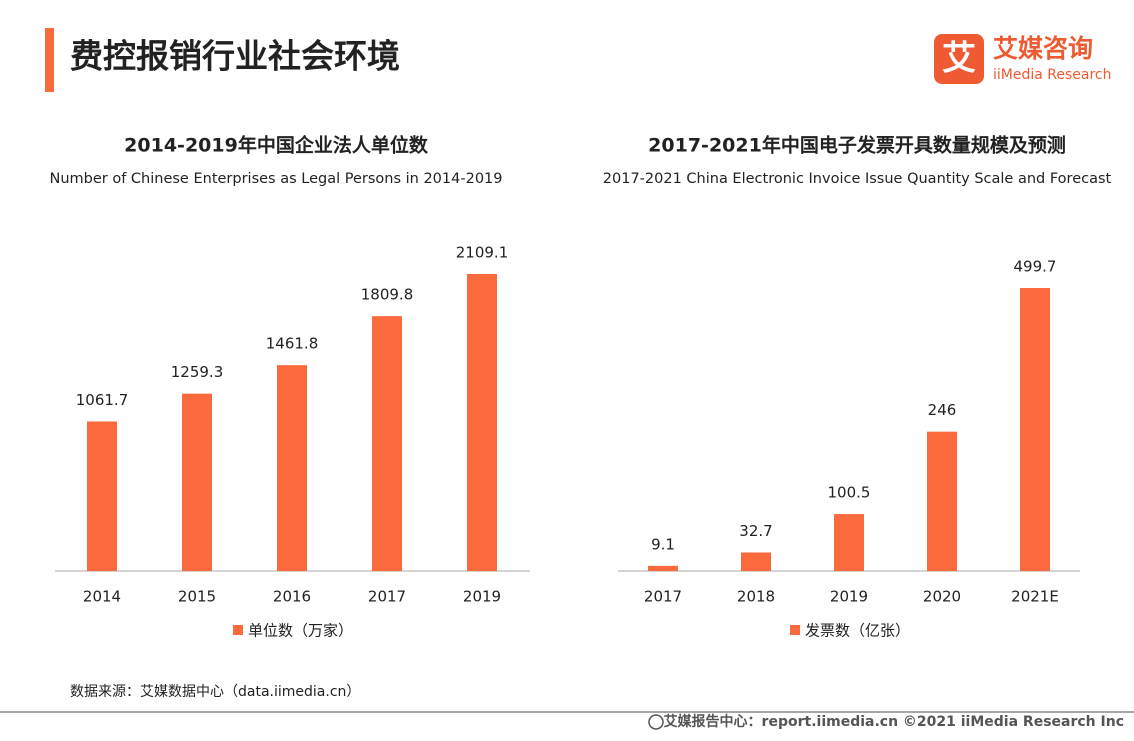  Describe the element at coordinates (1035, 597) in the screenshot. I see `x-tick-label: 2021E` at that location.